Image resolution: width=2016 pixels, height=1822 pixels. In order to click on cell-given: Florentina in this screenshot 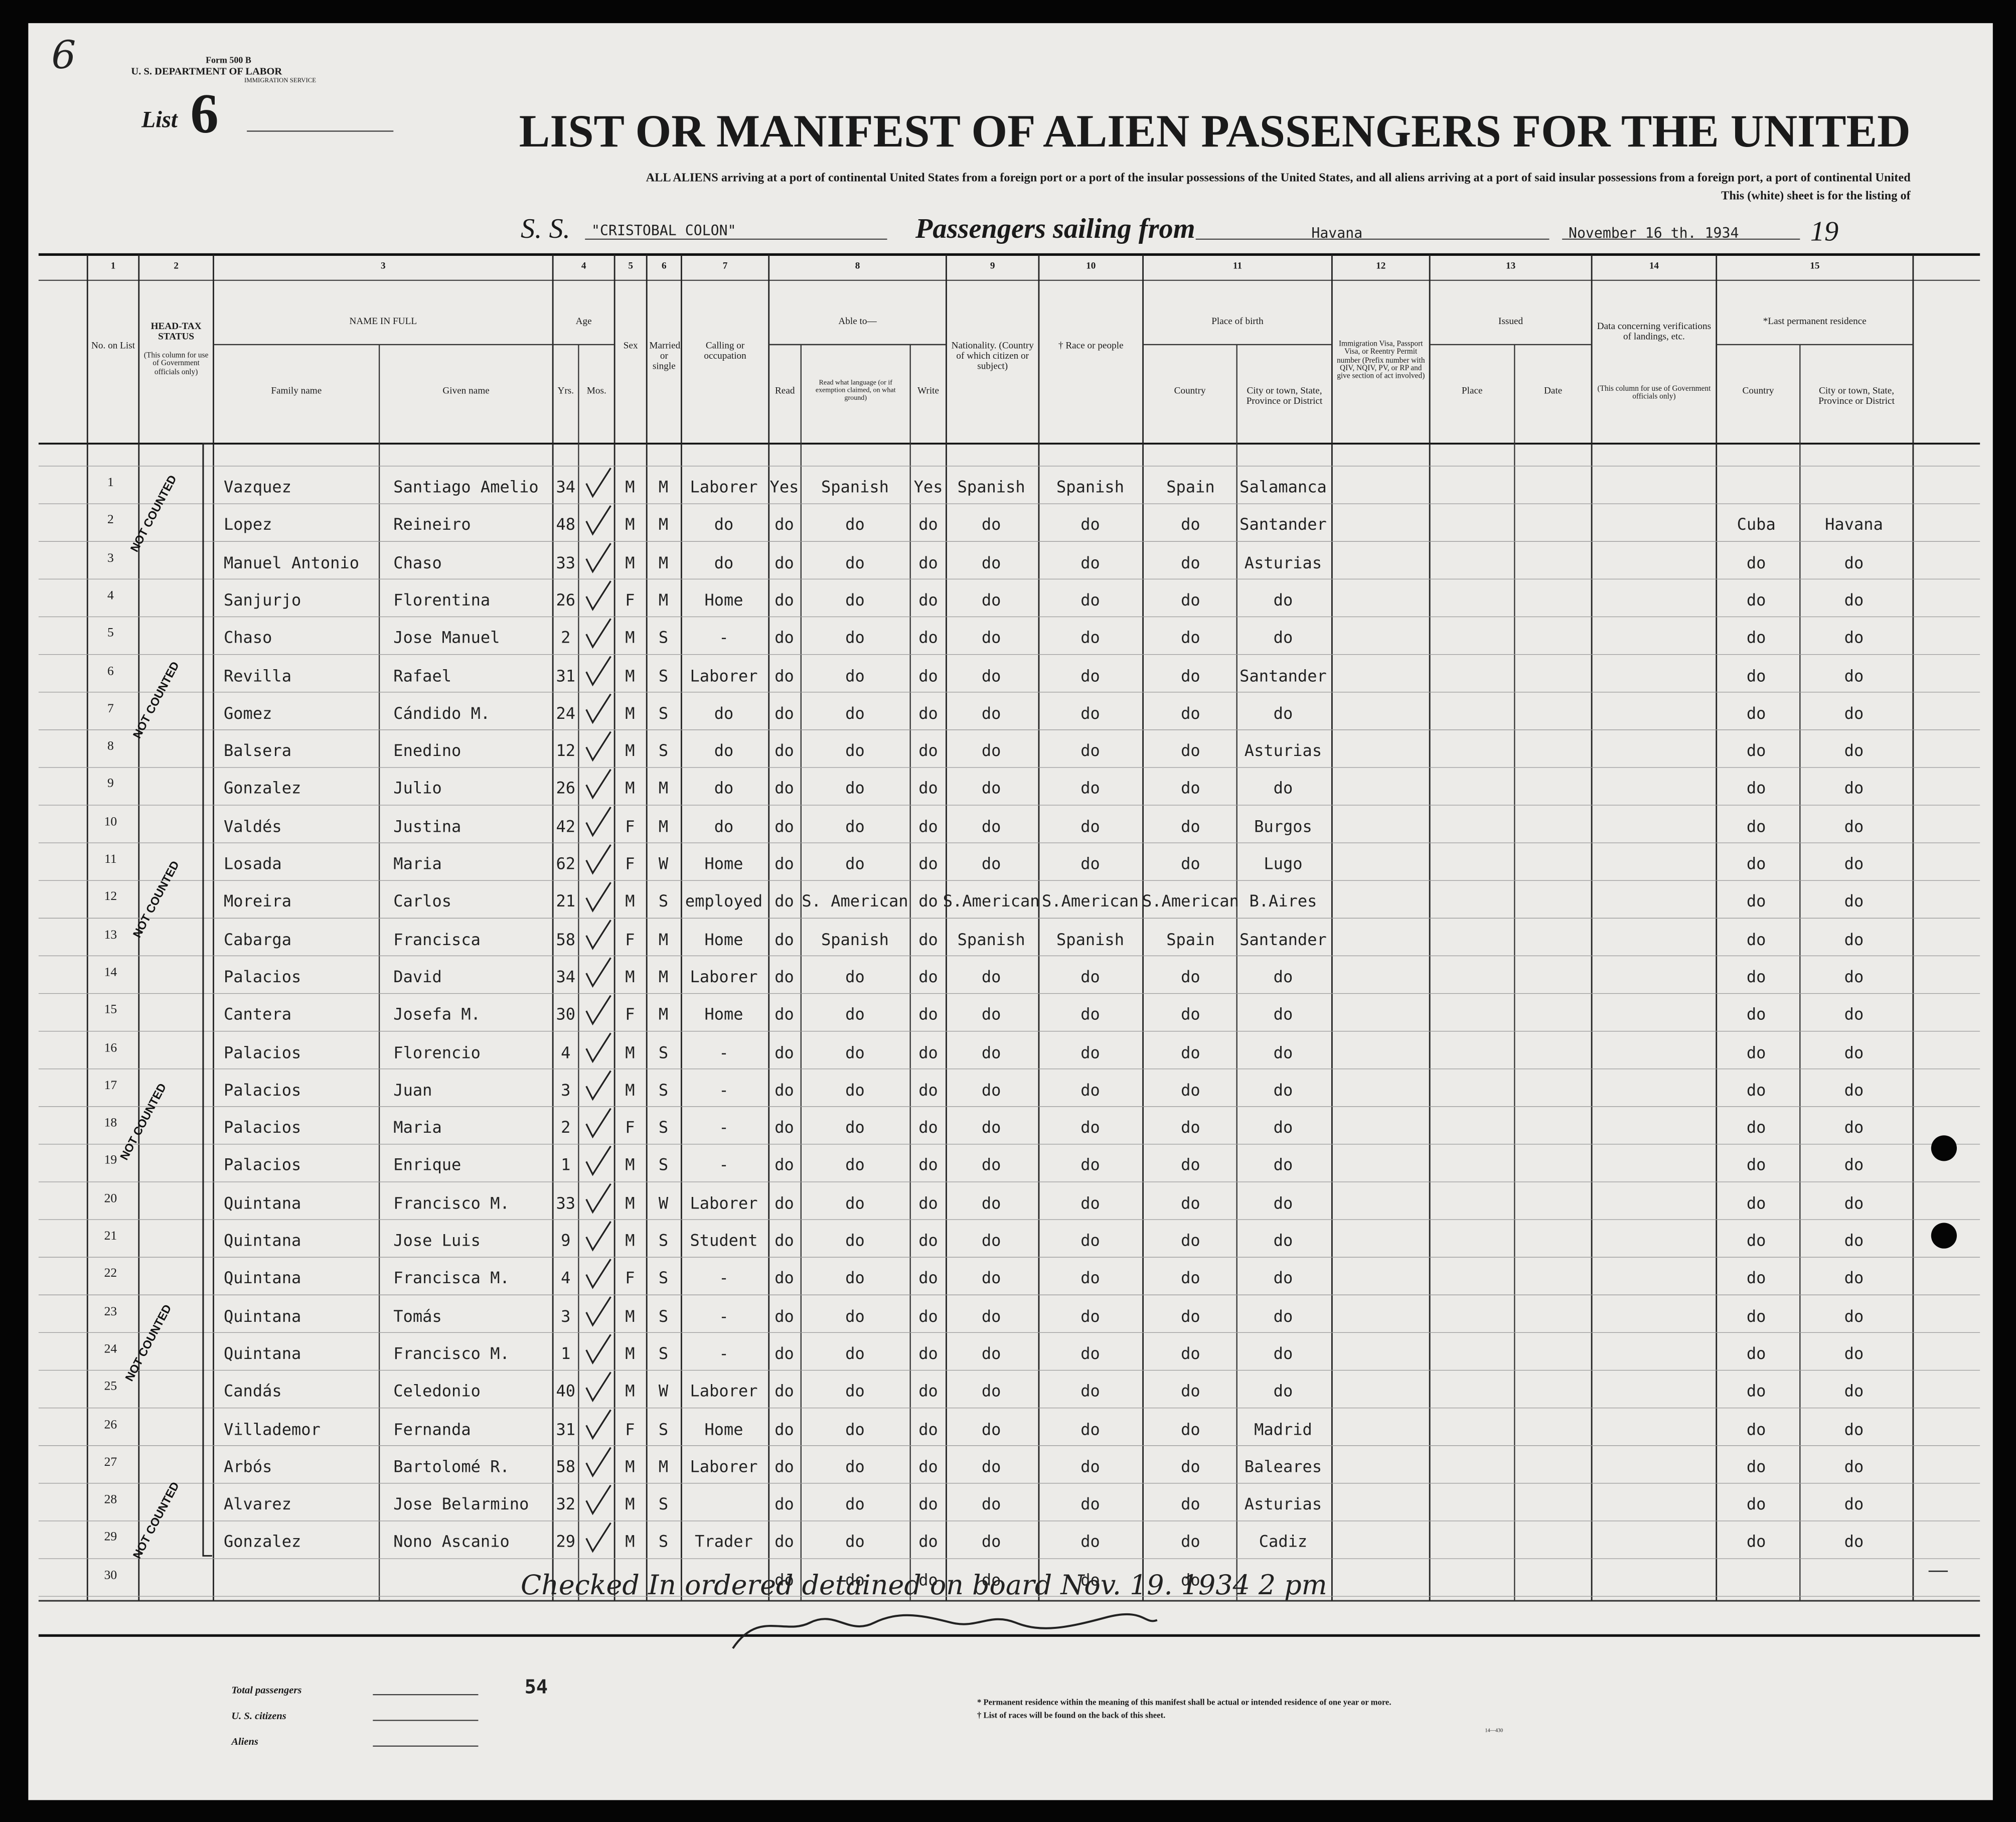, I will do `click(442, 600)`.